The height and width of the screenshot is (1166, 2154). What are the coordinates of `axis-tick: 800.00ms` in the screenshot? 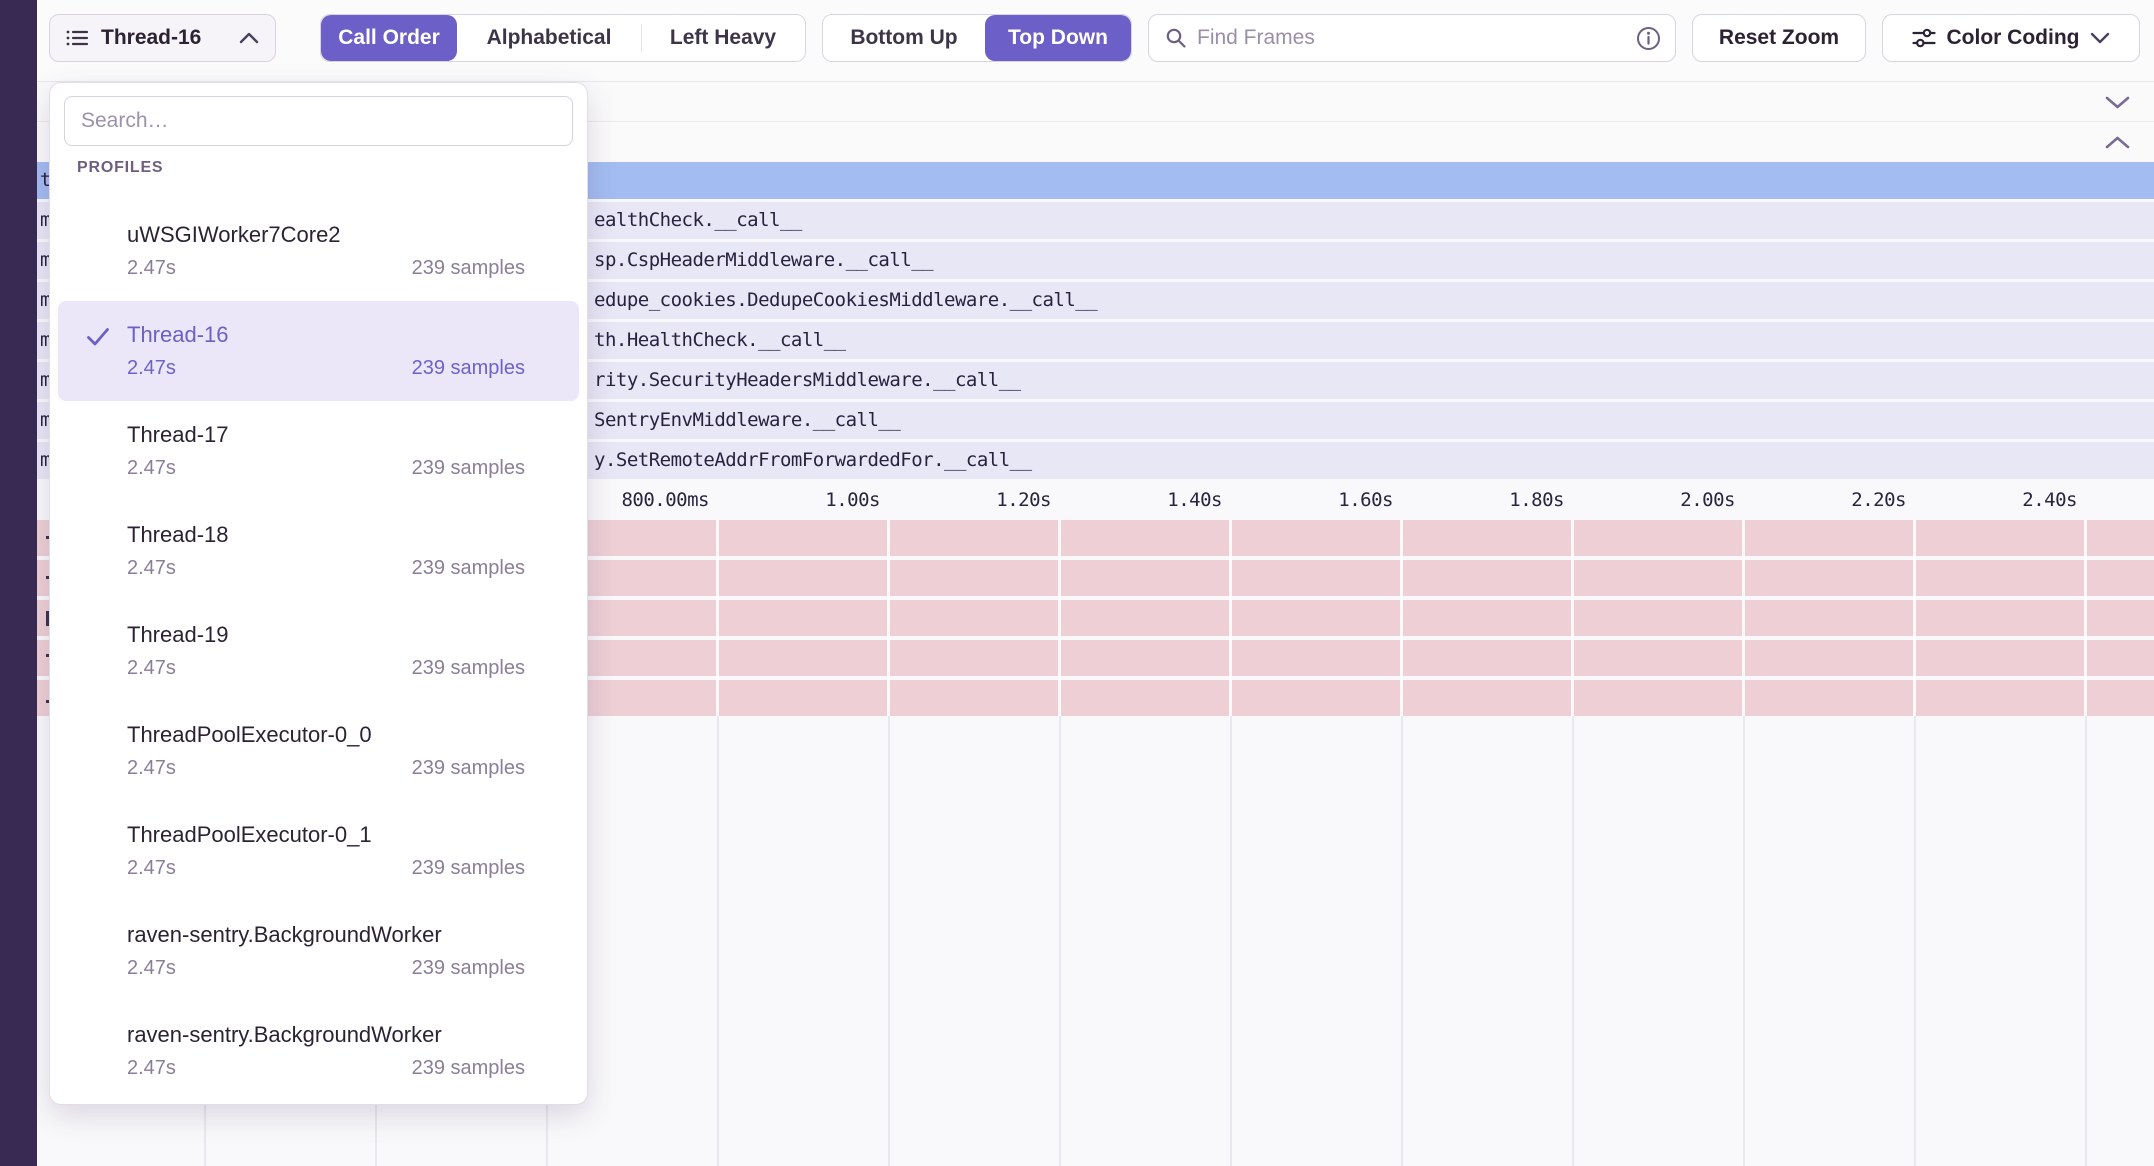 It's located at (665, 500).